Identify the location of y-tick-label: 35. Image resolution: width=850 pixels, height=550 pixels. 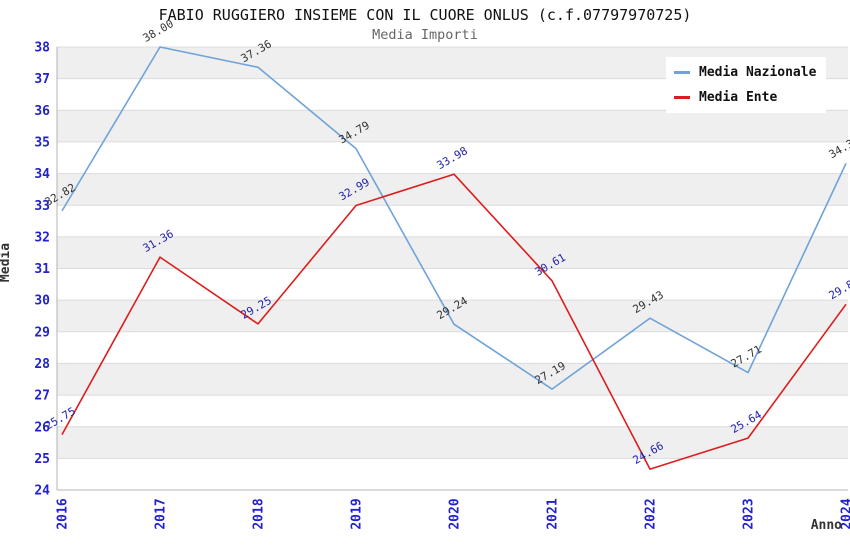
(42, 142).